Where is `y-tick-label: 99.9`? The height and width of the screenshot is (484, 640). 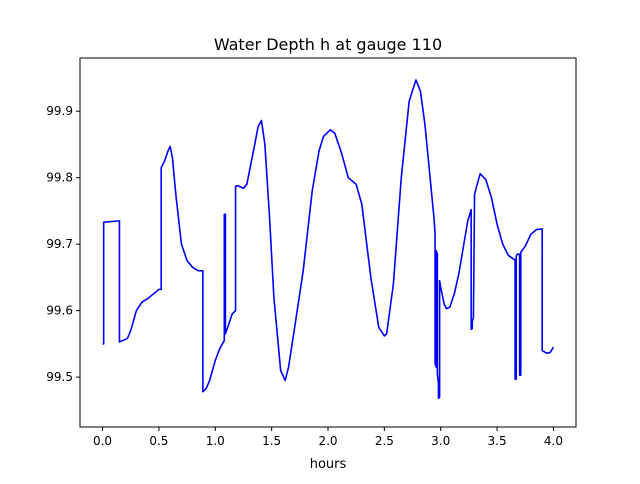
y-tick-label: 99.9 is located at coordinates (59, 111).